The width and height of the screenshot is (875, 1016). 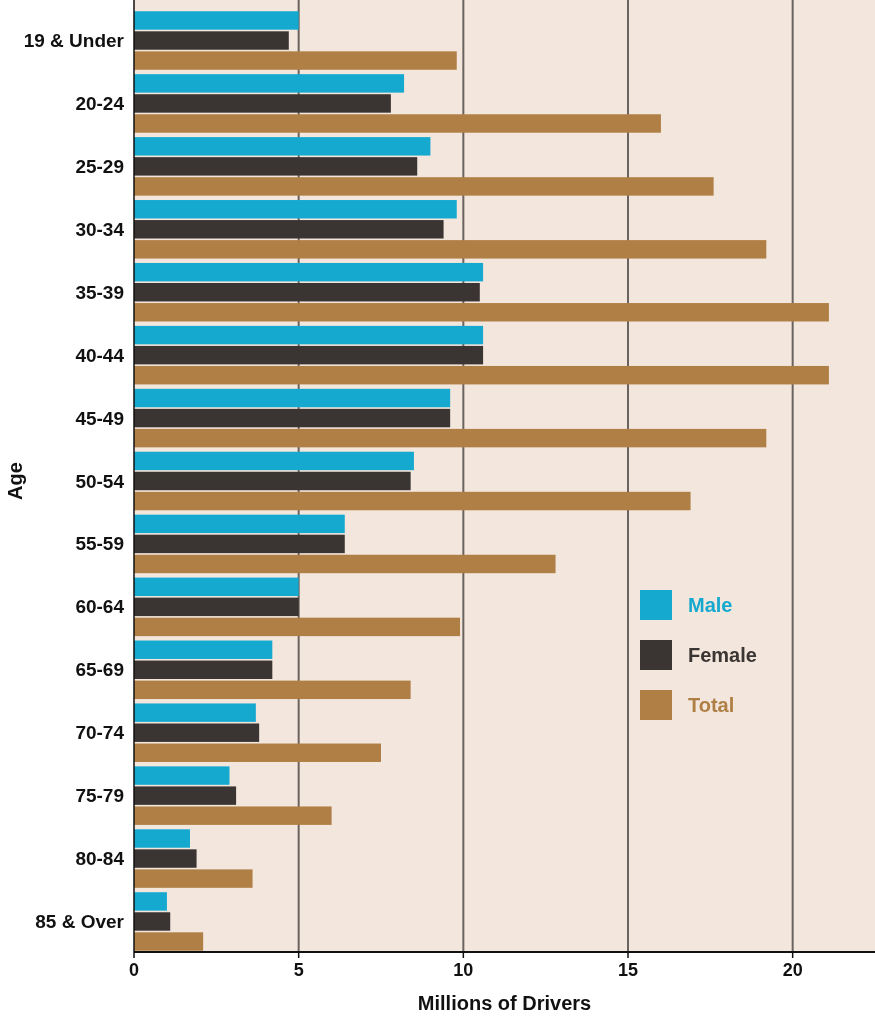 What do you see at coordinates (100, 481) in the screenshot?
I see `y-tick-label: 50-54` at bounding box center [100, 481].